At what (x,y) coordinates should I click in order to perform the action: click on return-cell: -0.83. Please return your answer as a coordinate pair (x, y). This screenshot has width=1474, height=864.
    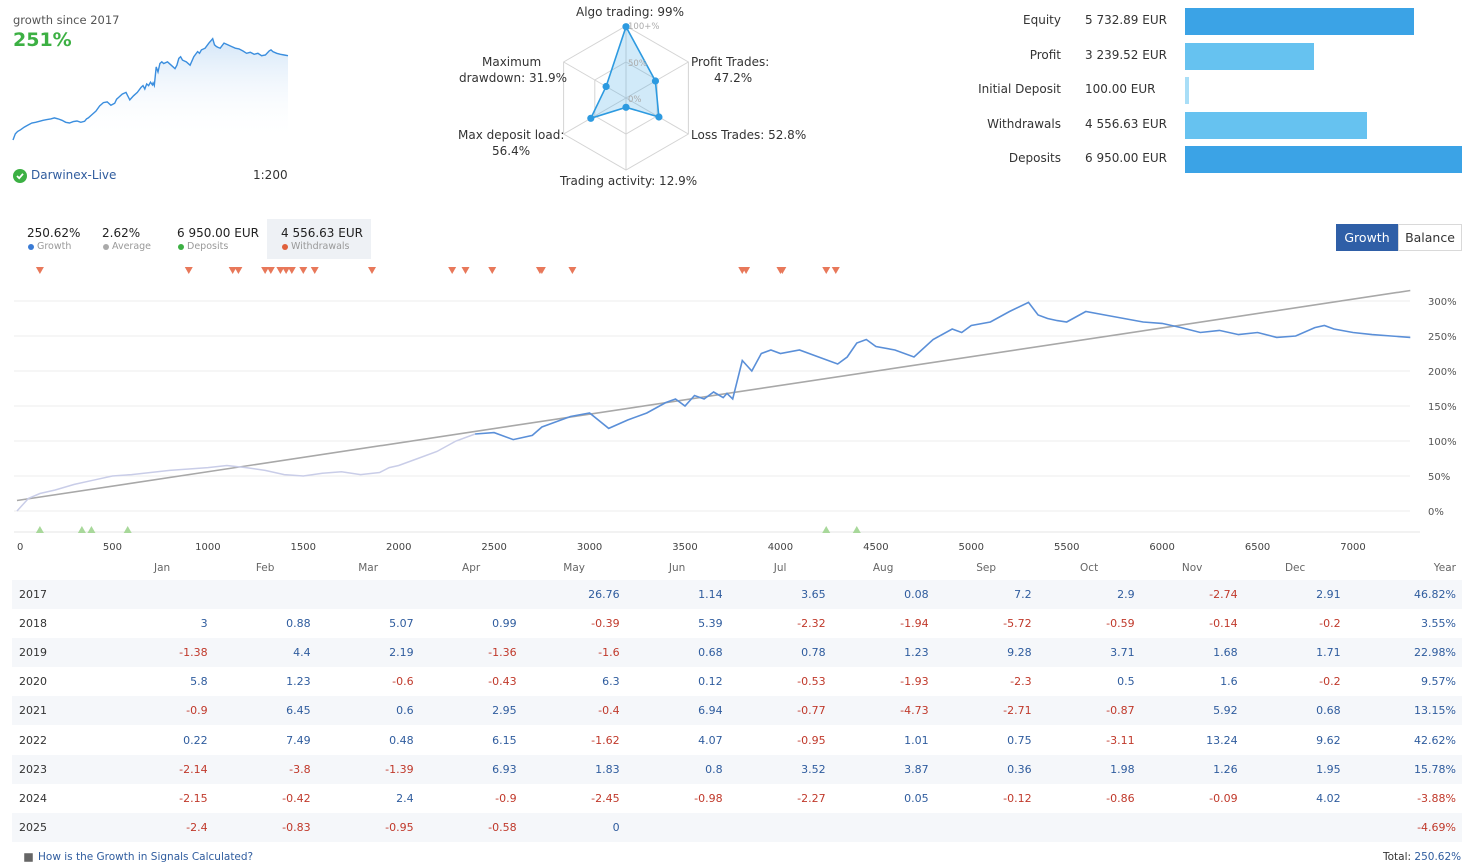
    Looking at the image, I should click on (265, 827).